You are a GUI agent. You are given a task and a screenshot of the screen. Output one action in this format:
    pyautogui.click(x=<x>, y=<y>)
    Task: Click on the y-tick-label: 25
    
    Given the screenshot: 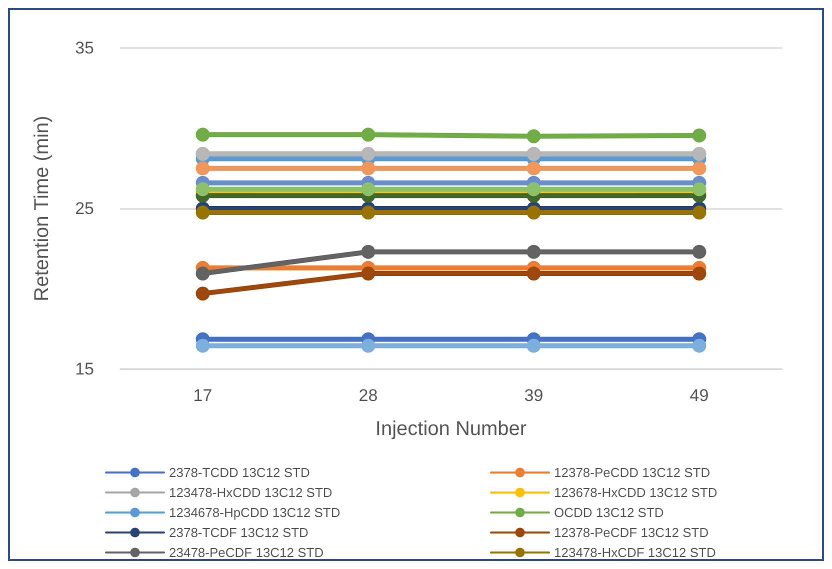 What is the action you would take?
    pyautogui.click(x=84, y=208)
    